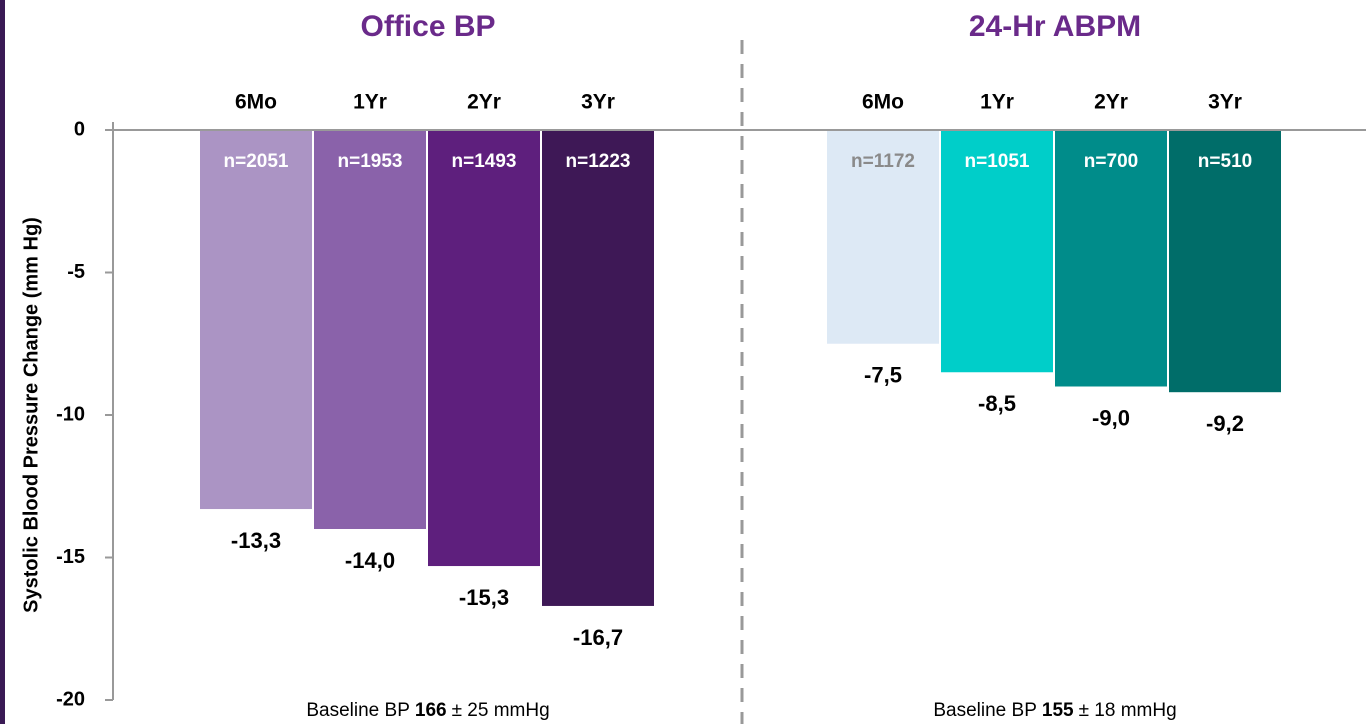 Image resolution: width=1366 pixels, height=724 pixels. Describe the element at coordinates (31, 415) in the screenshot. I see `y-axis-label: Systolic Blood Pressure Change (mm Hg)` at that location.